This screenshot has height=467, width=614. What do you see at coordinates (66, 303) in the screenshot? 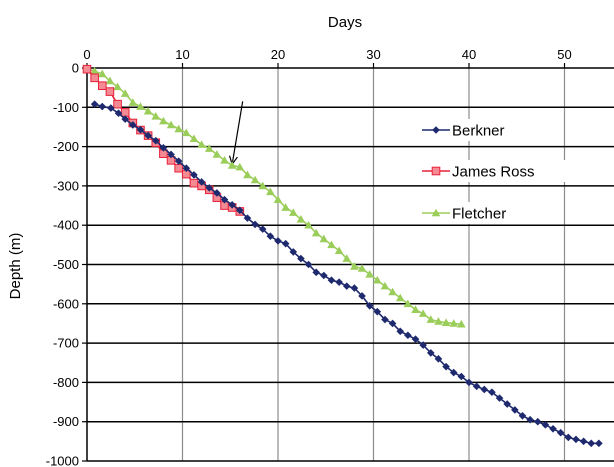
I see `y-tick-label: -600` at bounding box center [66, 303].